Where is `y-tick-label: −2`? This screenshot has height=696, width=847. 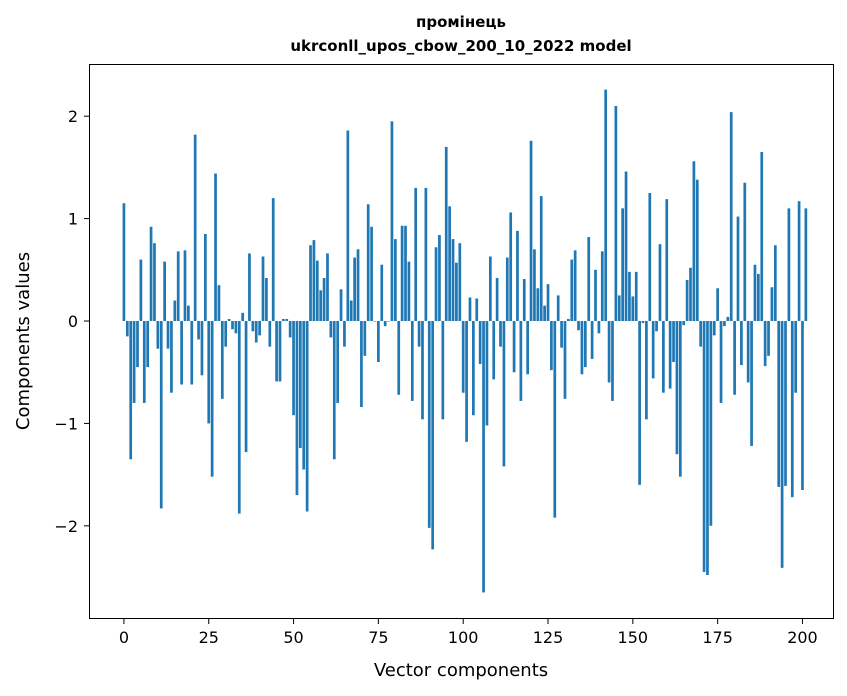 y-tick-label: −2 is located at coordinates (66, 526).